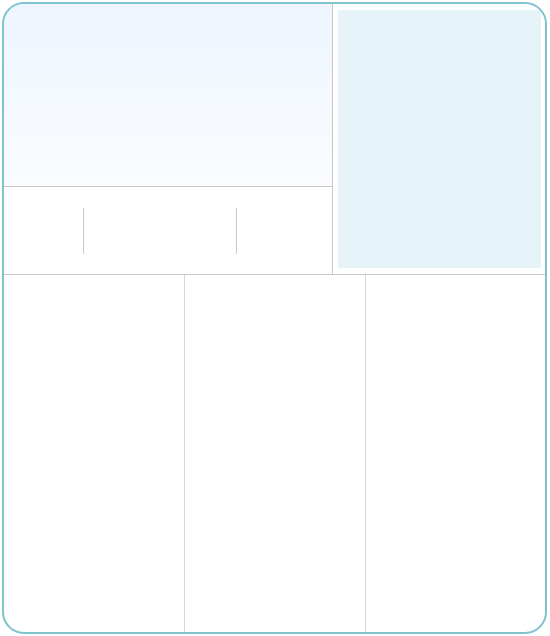  I want to click on side-panel, so click(439, 139).